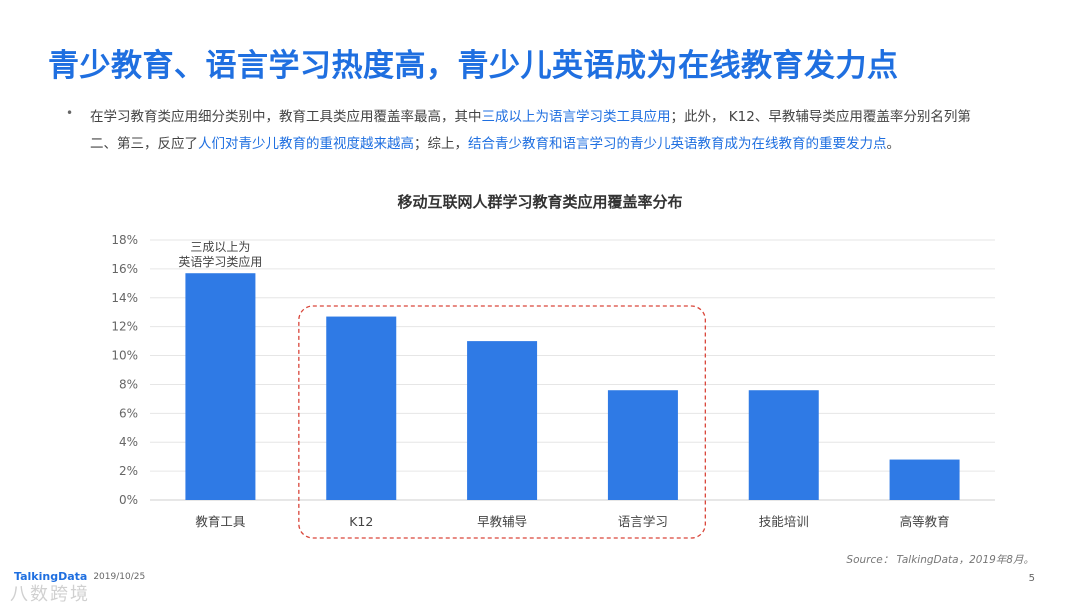 This screenshot has width=1080, height=607. I want to click on x-tick-label: 高等教育, so click(925, 521).